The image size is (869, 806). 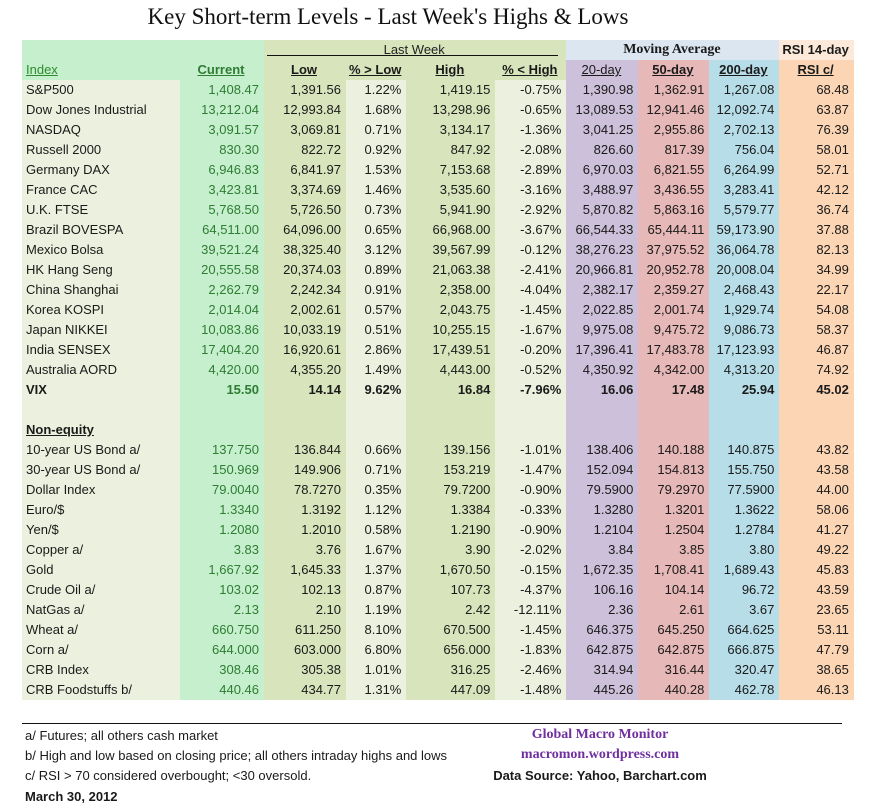 I want to click on pct-below-high: -0.52%, so click(x=531, y=370).